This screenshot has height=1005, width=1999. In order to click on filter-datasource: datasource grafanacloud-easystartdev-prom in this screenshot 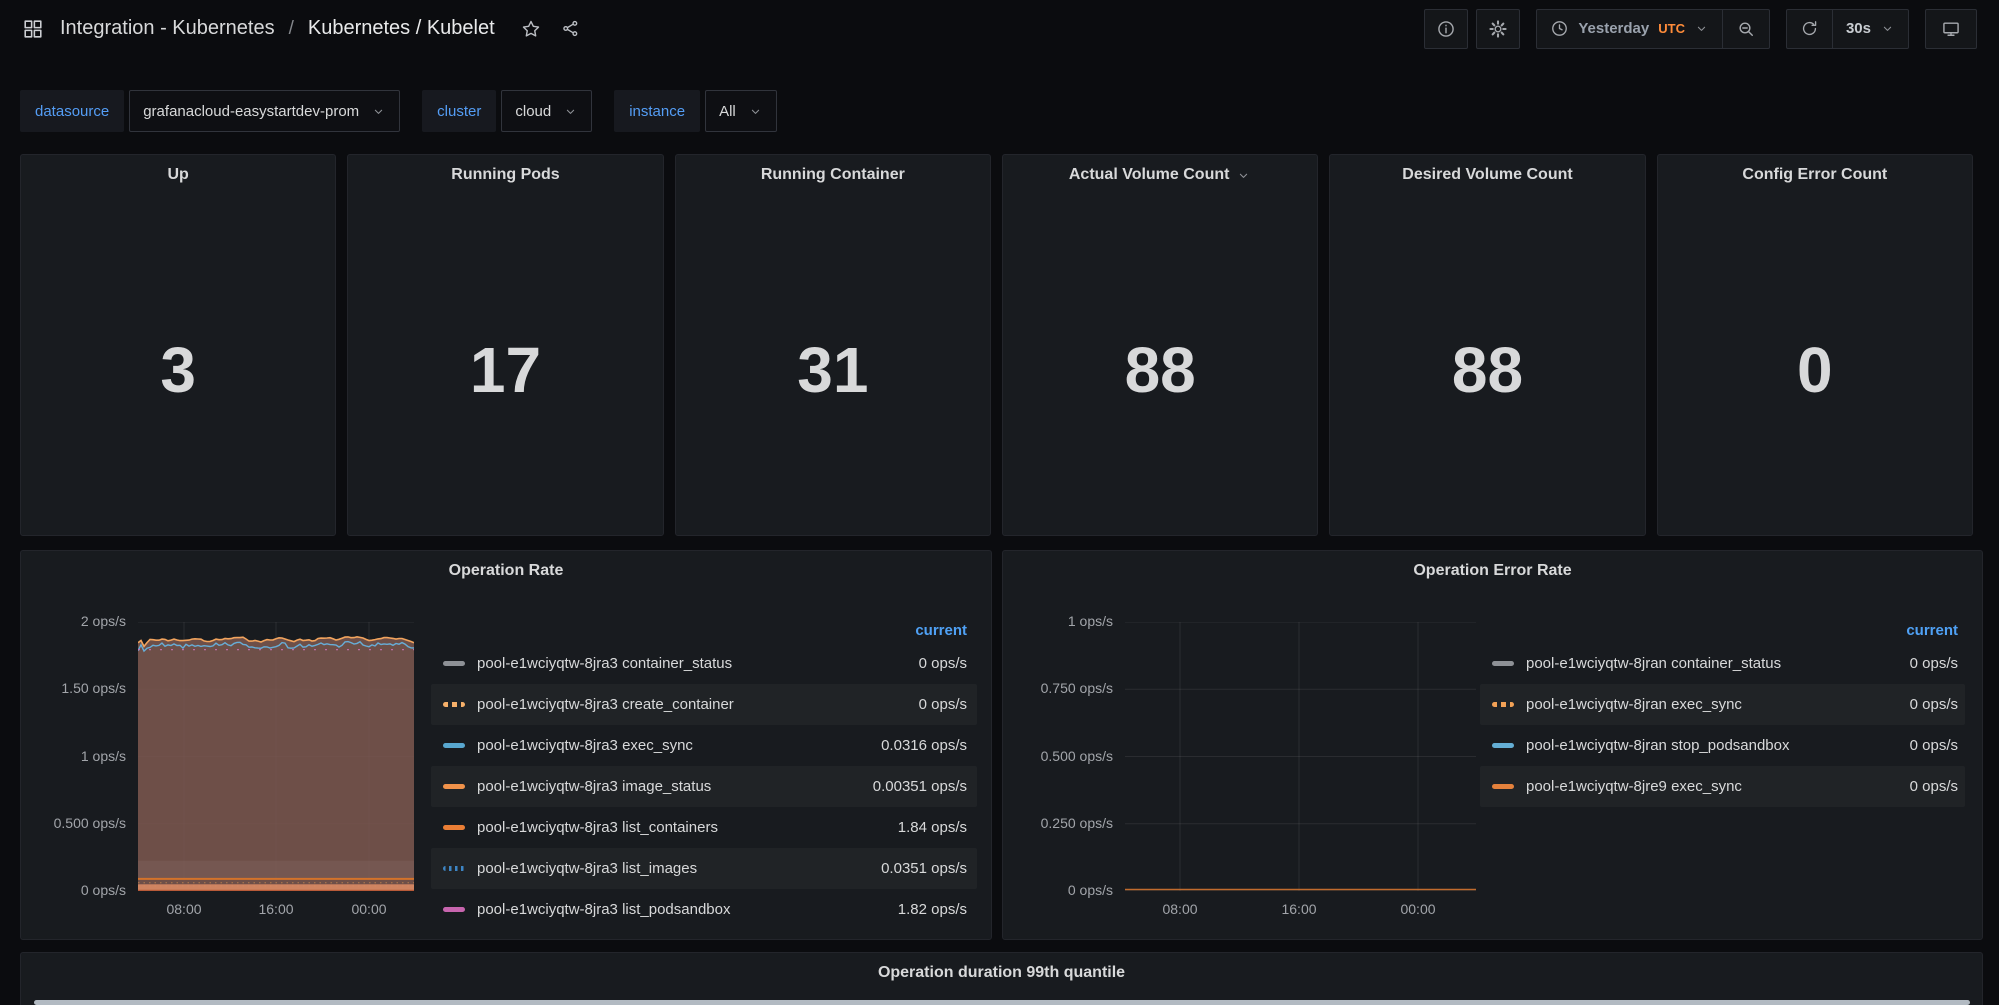, I will do `click(210, 111)`.